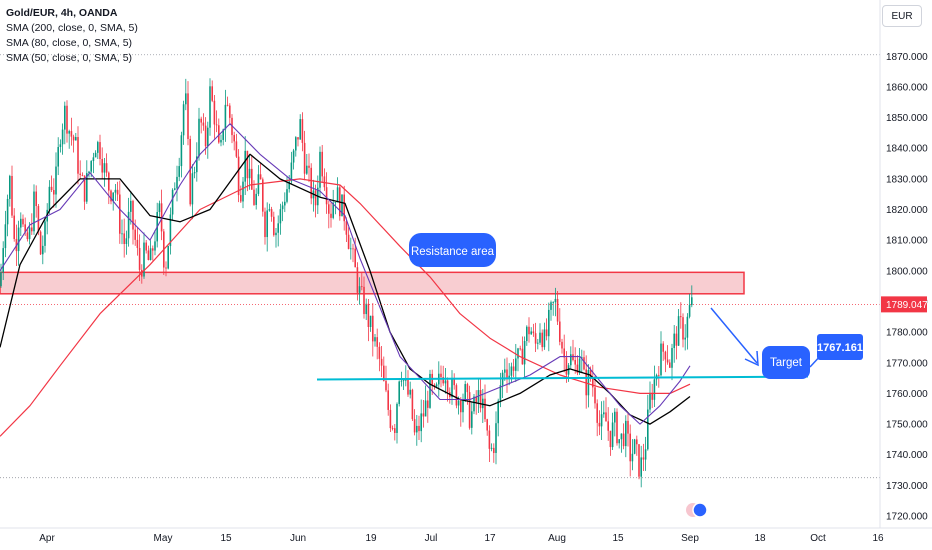 The height and width of the screenshot is (550, 932). What do you see at coordinates (72, 28) in the screenshot?
I see `indicator-sma-200: SMA (200, close, 0, SMA, 5)` at bounding box center [72, 28].